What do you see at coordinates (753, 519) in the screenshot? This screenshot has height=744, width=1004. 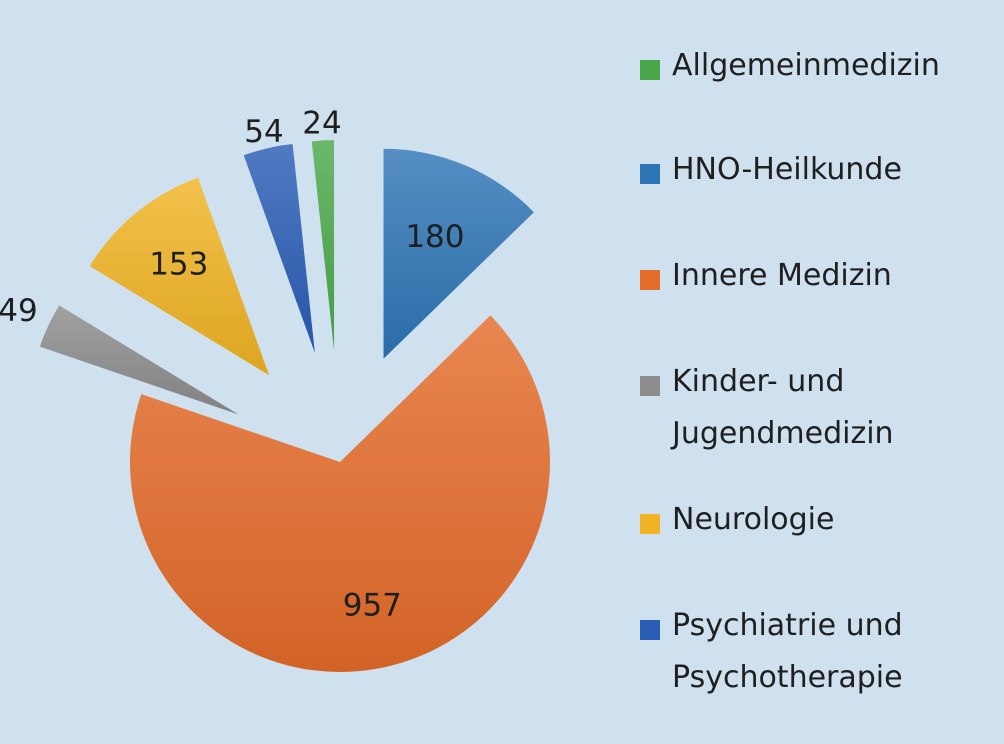 I see `legend-label: Neurologie` at bounding box center [753, 519].